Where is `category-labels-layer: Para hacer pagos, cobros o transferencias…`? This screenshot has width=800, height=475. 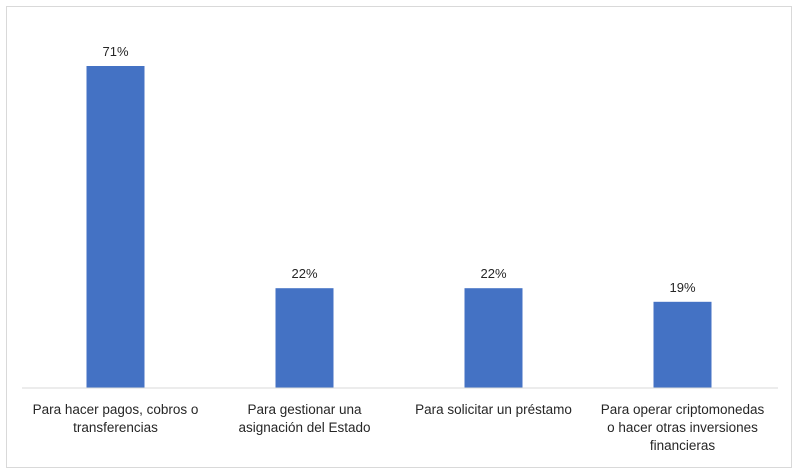 category-labels-layer: Para hacer pagos, cobros o transferencias… is located at coordinates (399, 427).